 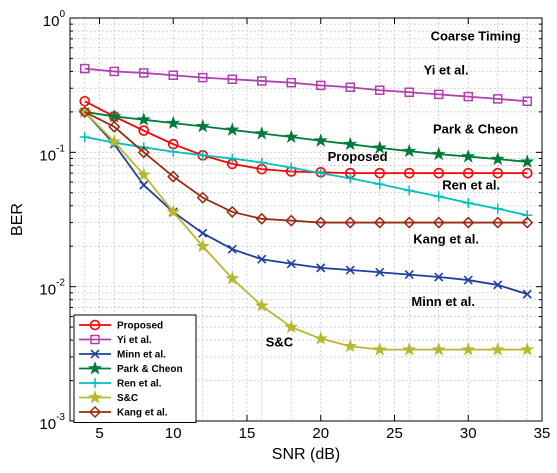 I want to click on x-tick-label: 15, so click(x=247, y=433).